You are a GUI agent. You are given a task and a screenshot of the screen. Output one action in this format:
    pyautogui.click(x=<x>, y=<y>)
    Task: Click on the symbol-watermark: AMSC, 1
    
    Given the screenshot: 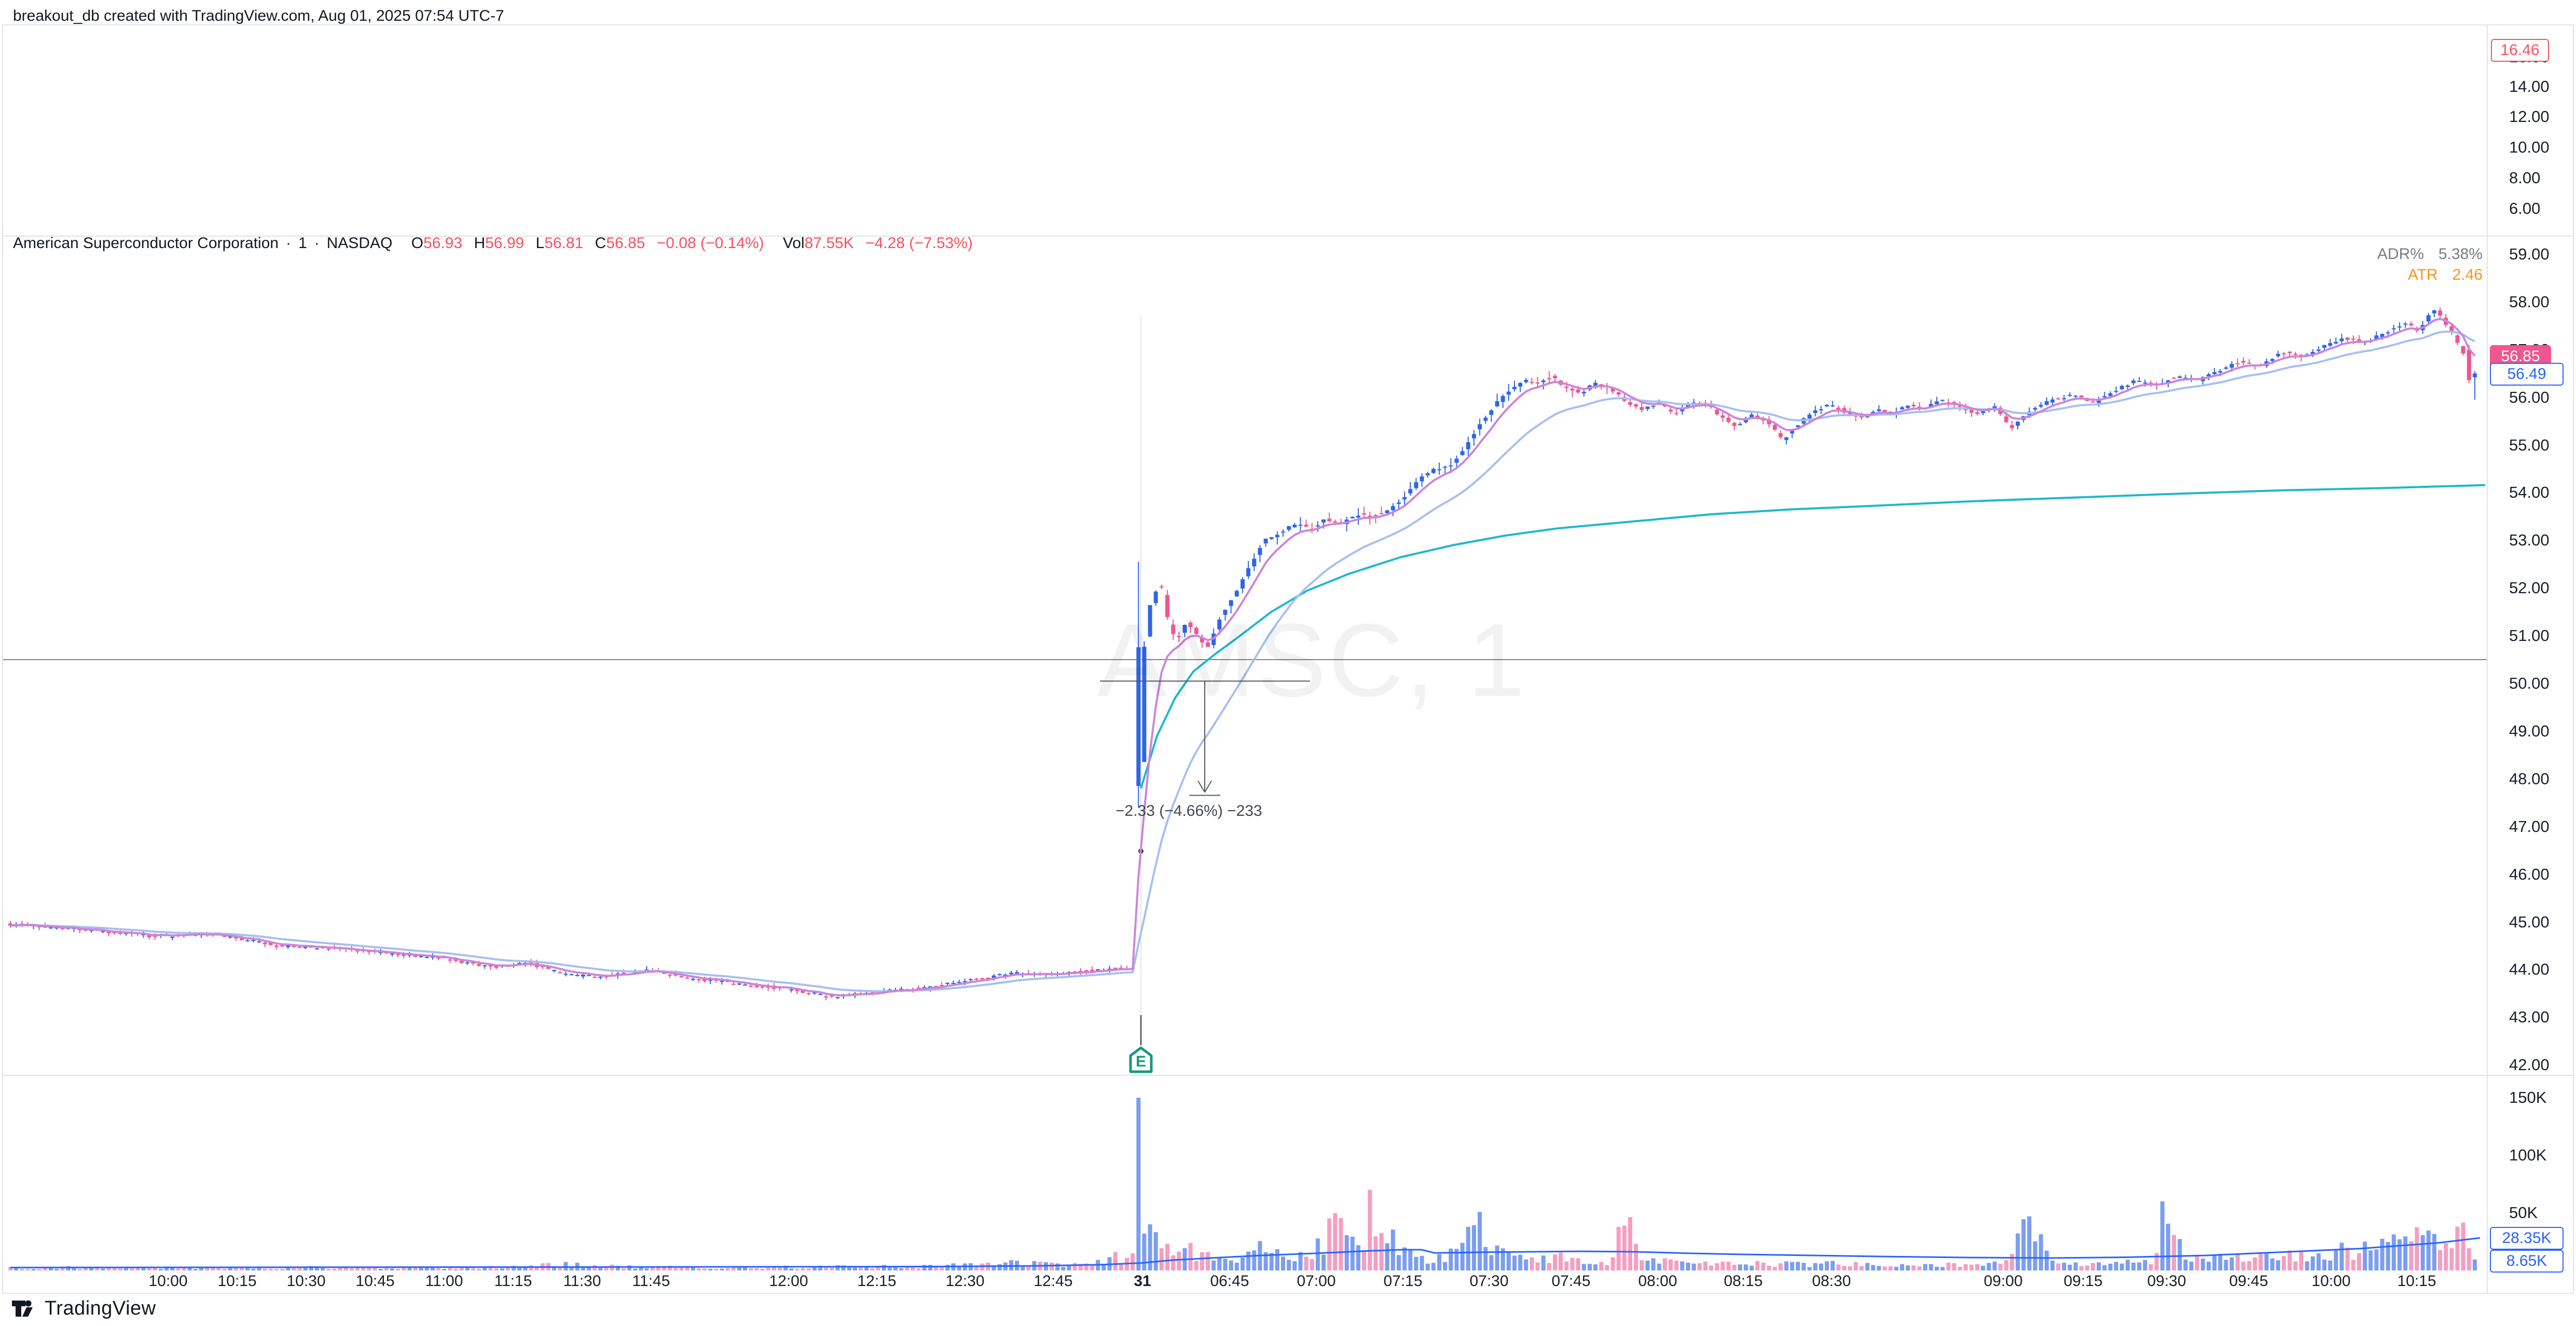 What is the action you would take?
    pyautogui.click(x=1312, y=660)
    